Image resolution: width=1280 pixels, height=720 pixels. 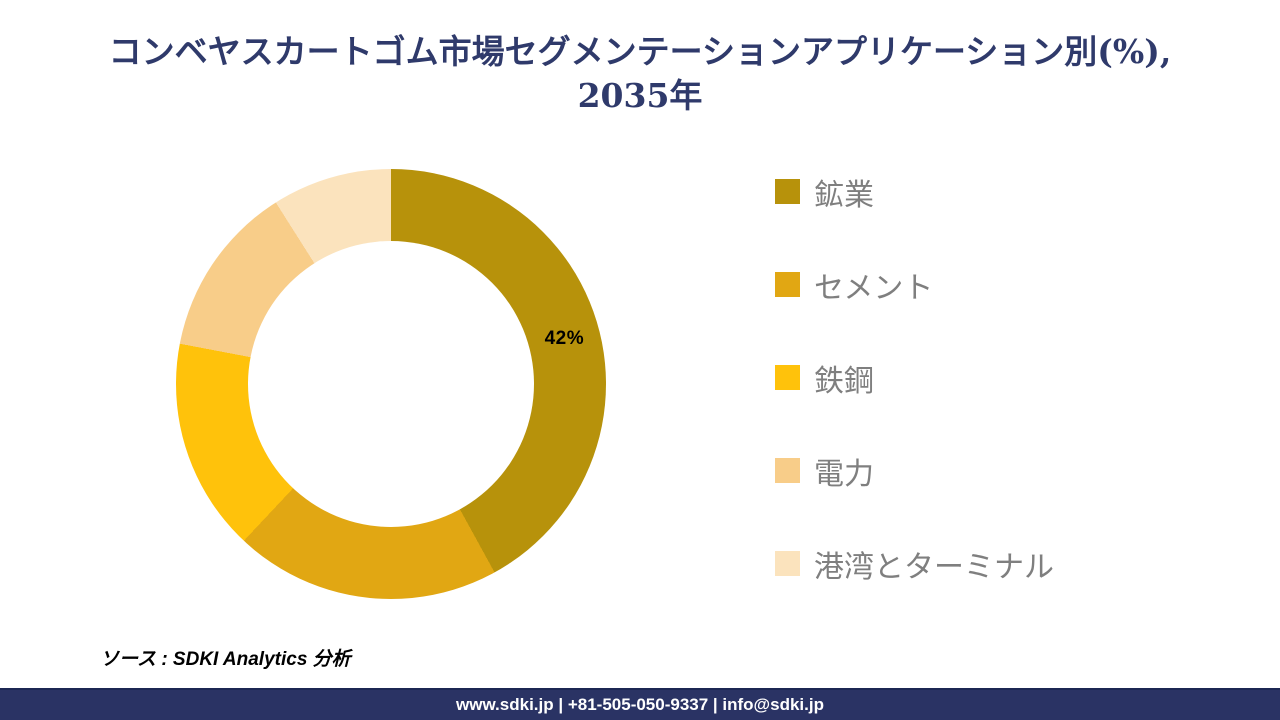 I want to click on chart-title-line2: 2035年, so click(x=640, y=95).